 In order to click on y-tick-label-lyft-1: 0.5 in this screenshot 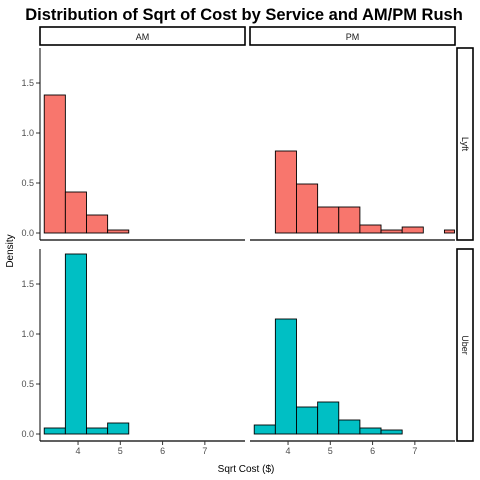, I will do `click(27, 183)`.